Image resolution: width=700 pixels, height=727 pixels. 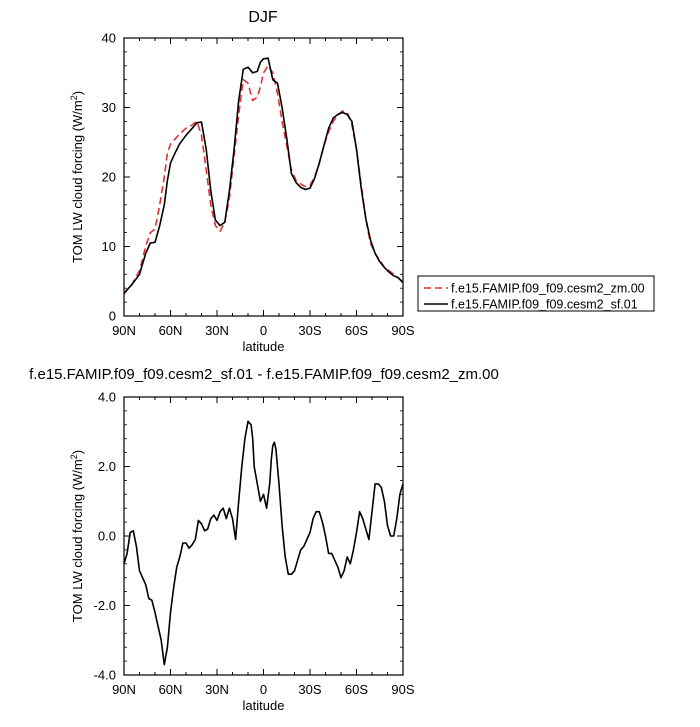 What do you see at coordinates (548, 289) in the screenshot?
I see `legend-label-1: f.e15.FAMIP.f09_f09.cesm2_zm.00` at bounding box center [548, 289].